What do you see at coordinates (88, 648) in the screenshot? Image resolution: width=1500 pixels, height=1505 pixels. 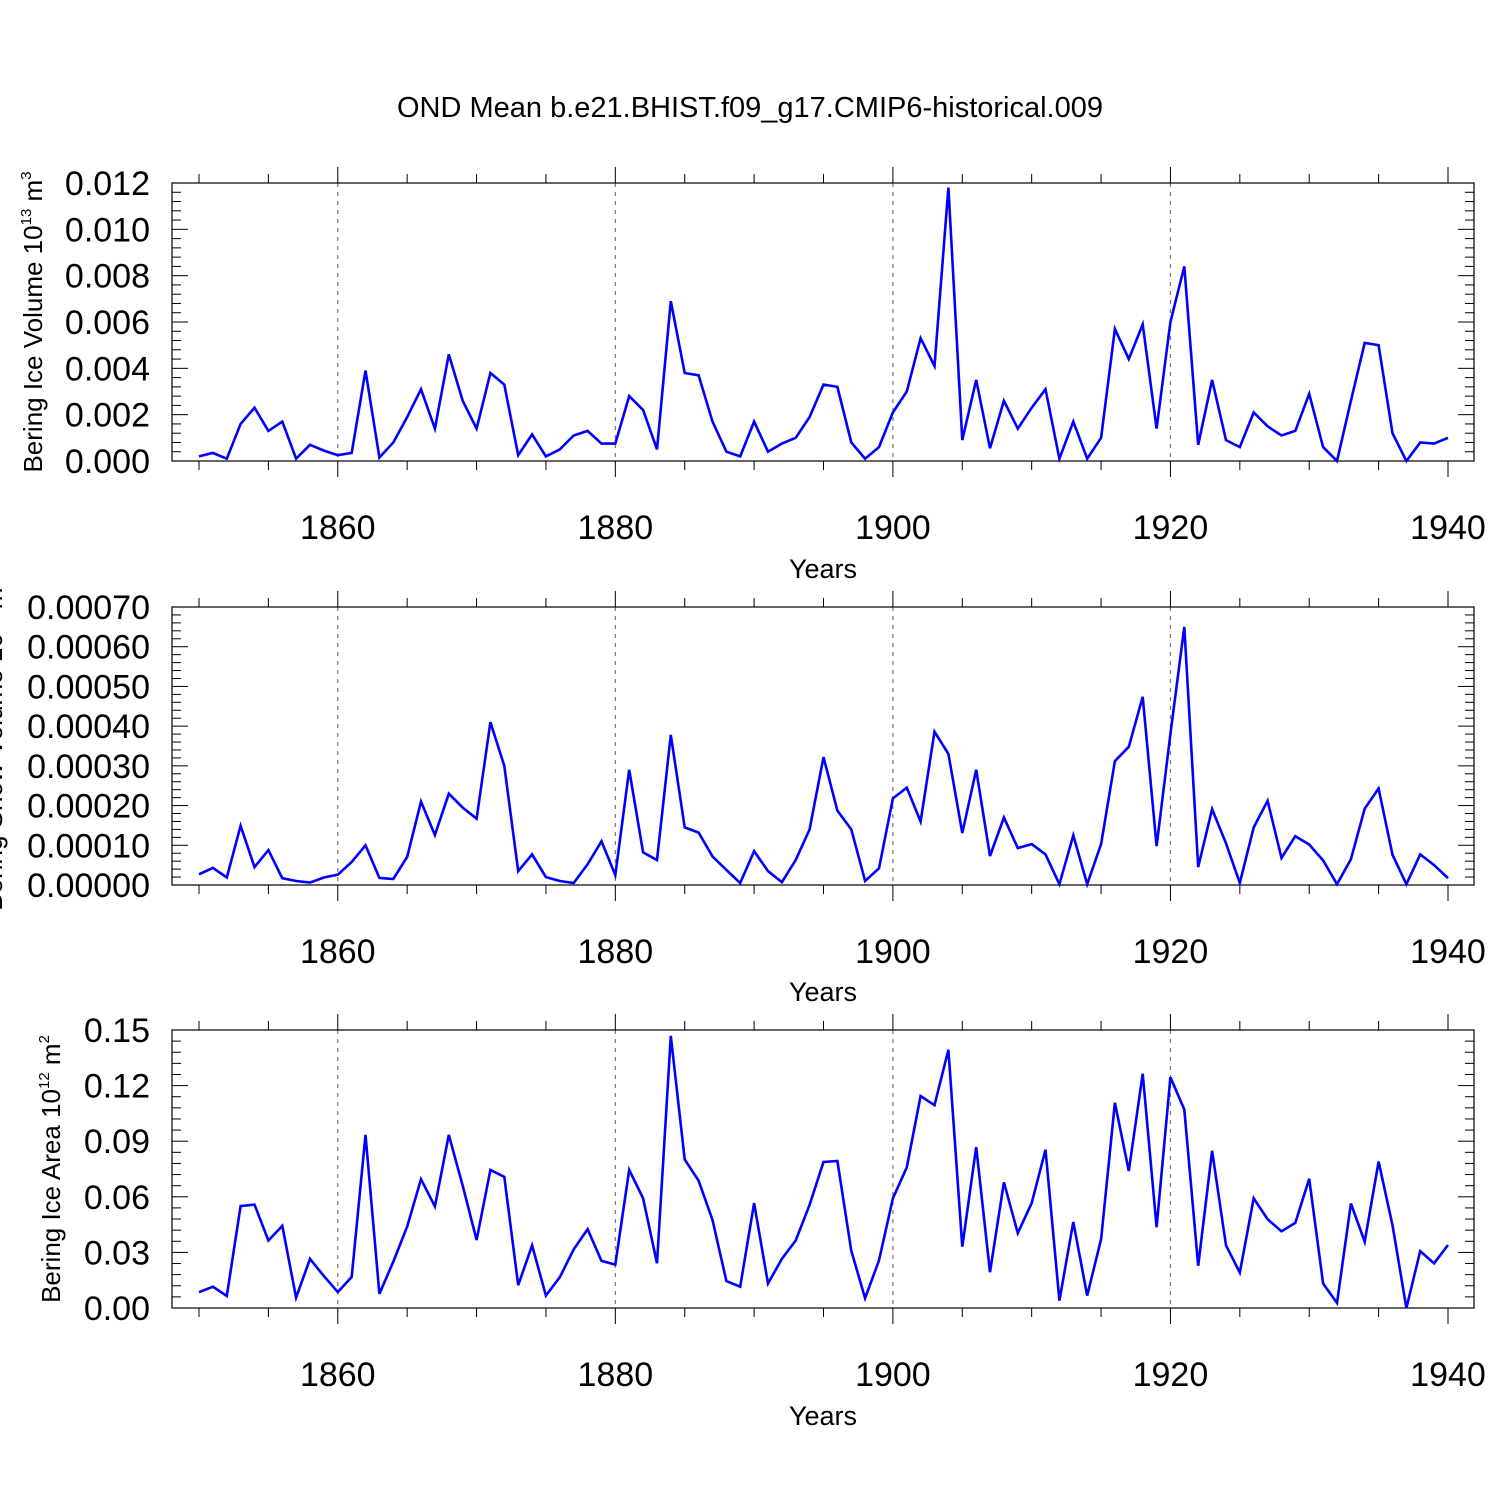 I see `y-tick-label: 0.00060` at bounding box center [88, 648].